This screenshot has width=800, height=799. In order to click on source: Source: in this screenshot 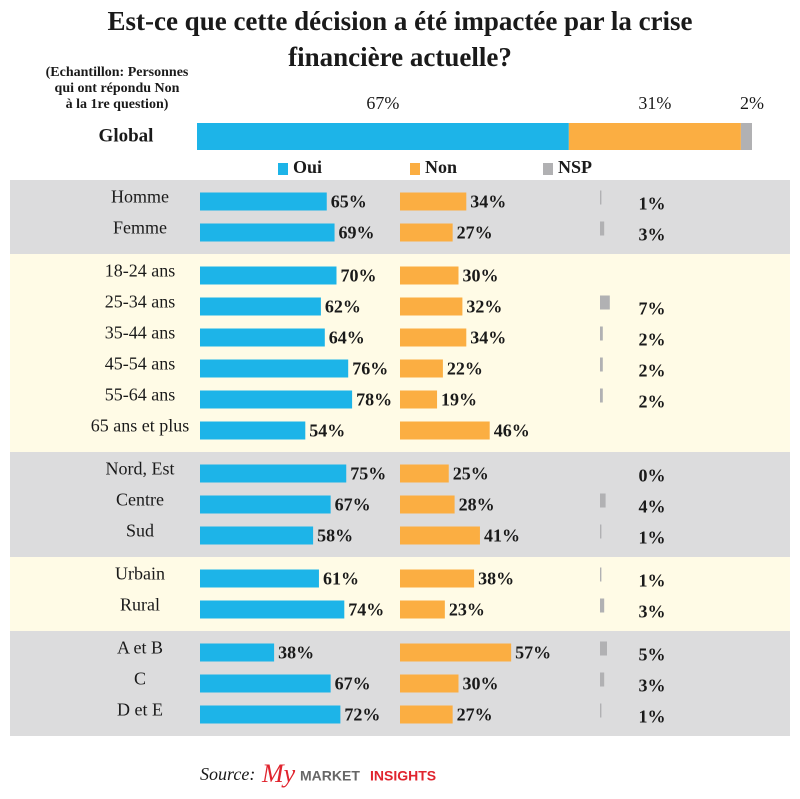, I will do `click(227, 774)`.